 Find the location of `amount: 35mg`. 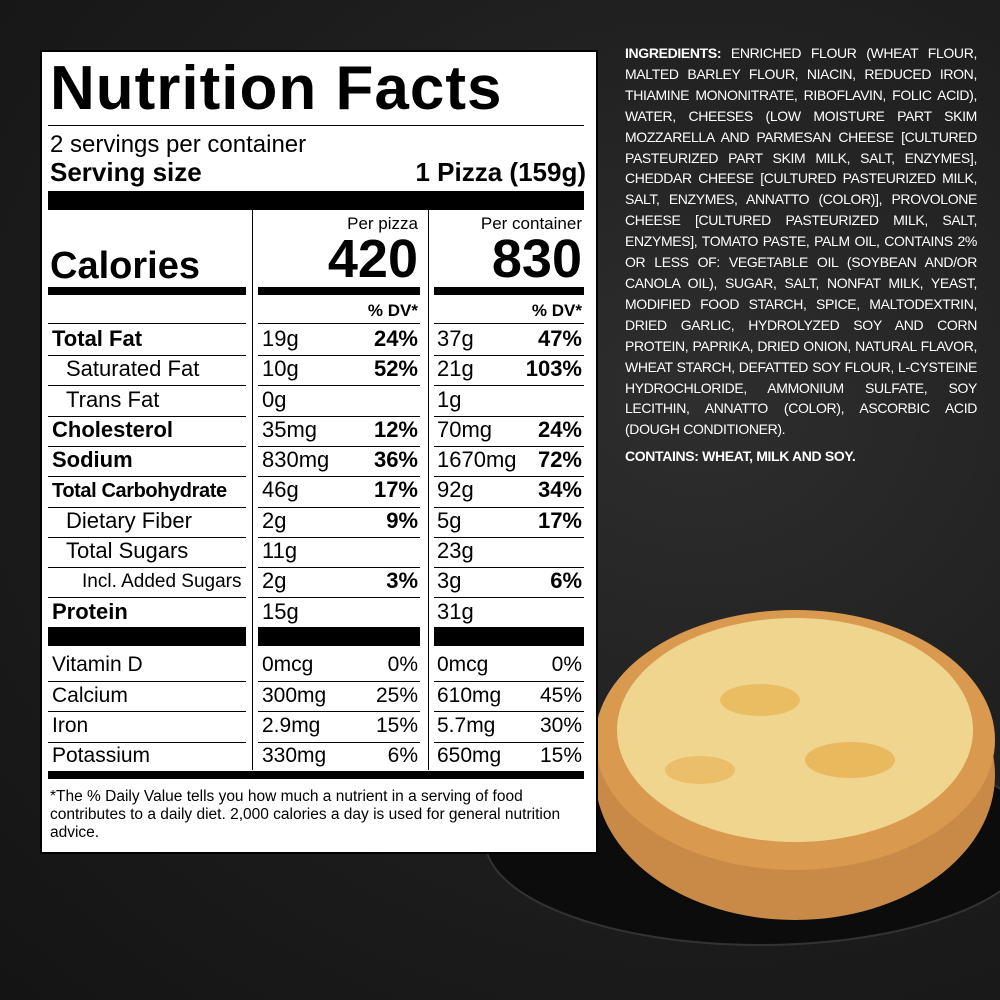

amount: 35mg is located at coordinates (290, 429).